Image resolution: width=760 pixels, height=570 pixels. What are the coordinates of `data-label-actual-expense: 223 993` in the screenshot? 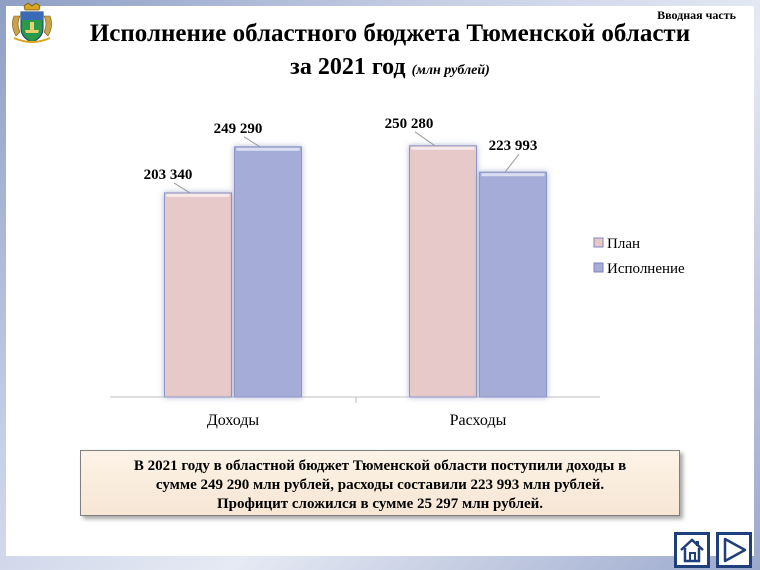 It's located at (513, 146).